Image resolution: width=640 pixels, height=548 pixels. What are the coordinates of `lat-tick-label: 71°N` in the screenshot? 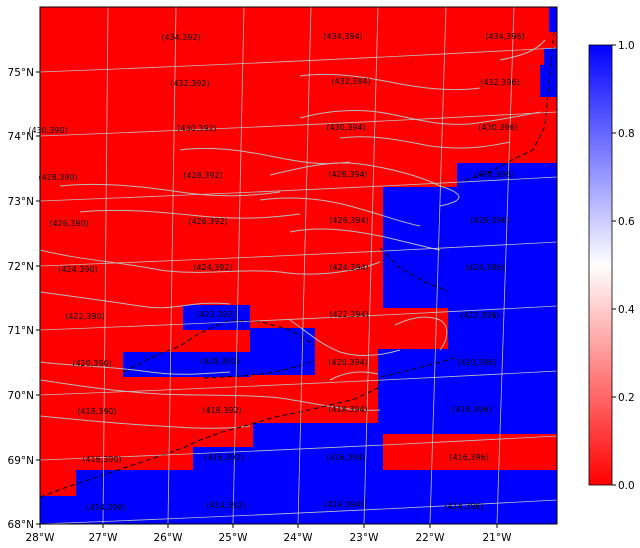 It's located at (21, 331).